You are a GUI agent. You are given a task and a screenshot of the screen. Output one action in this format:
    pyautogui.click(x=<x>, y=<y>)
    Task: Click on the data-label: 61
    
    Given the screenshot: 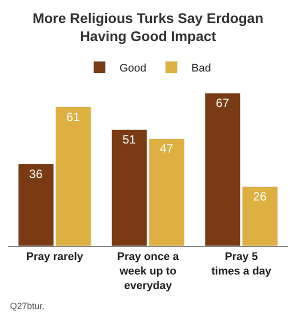 What is the action you would take?
    pyautogui.click(x=73, y=117)
    